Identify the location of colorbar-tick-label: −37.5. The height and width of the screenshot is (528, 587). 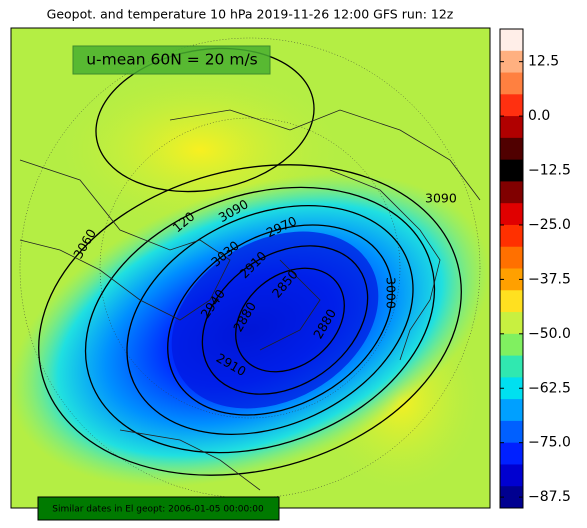
(549, 279).